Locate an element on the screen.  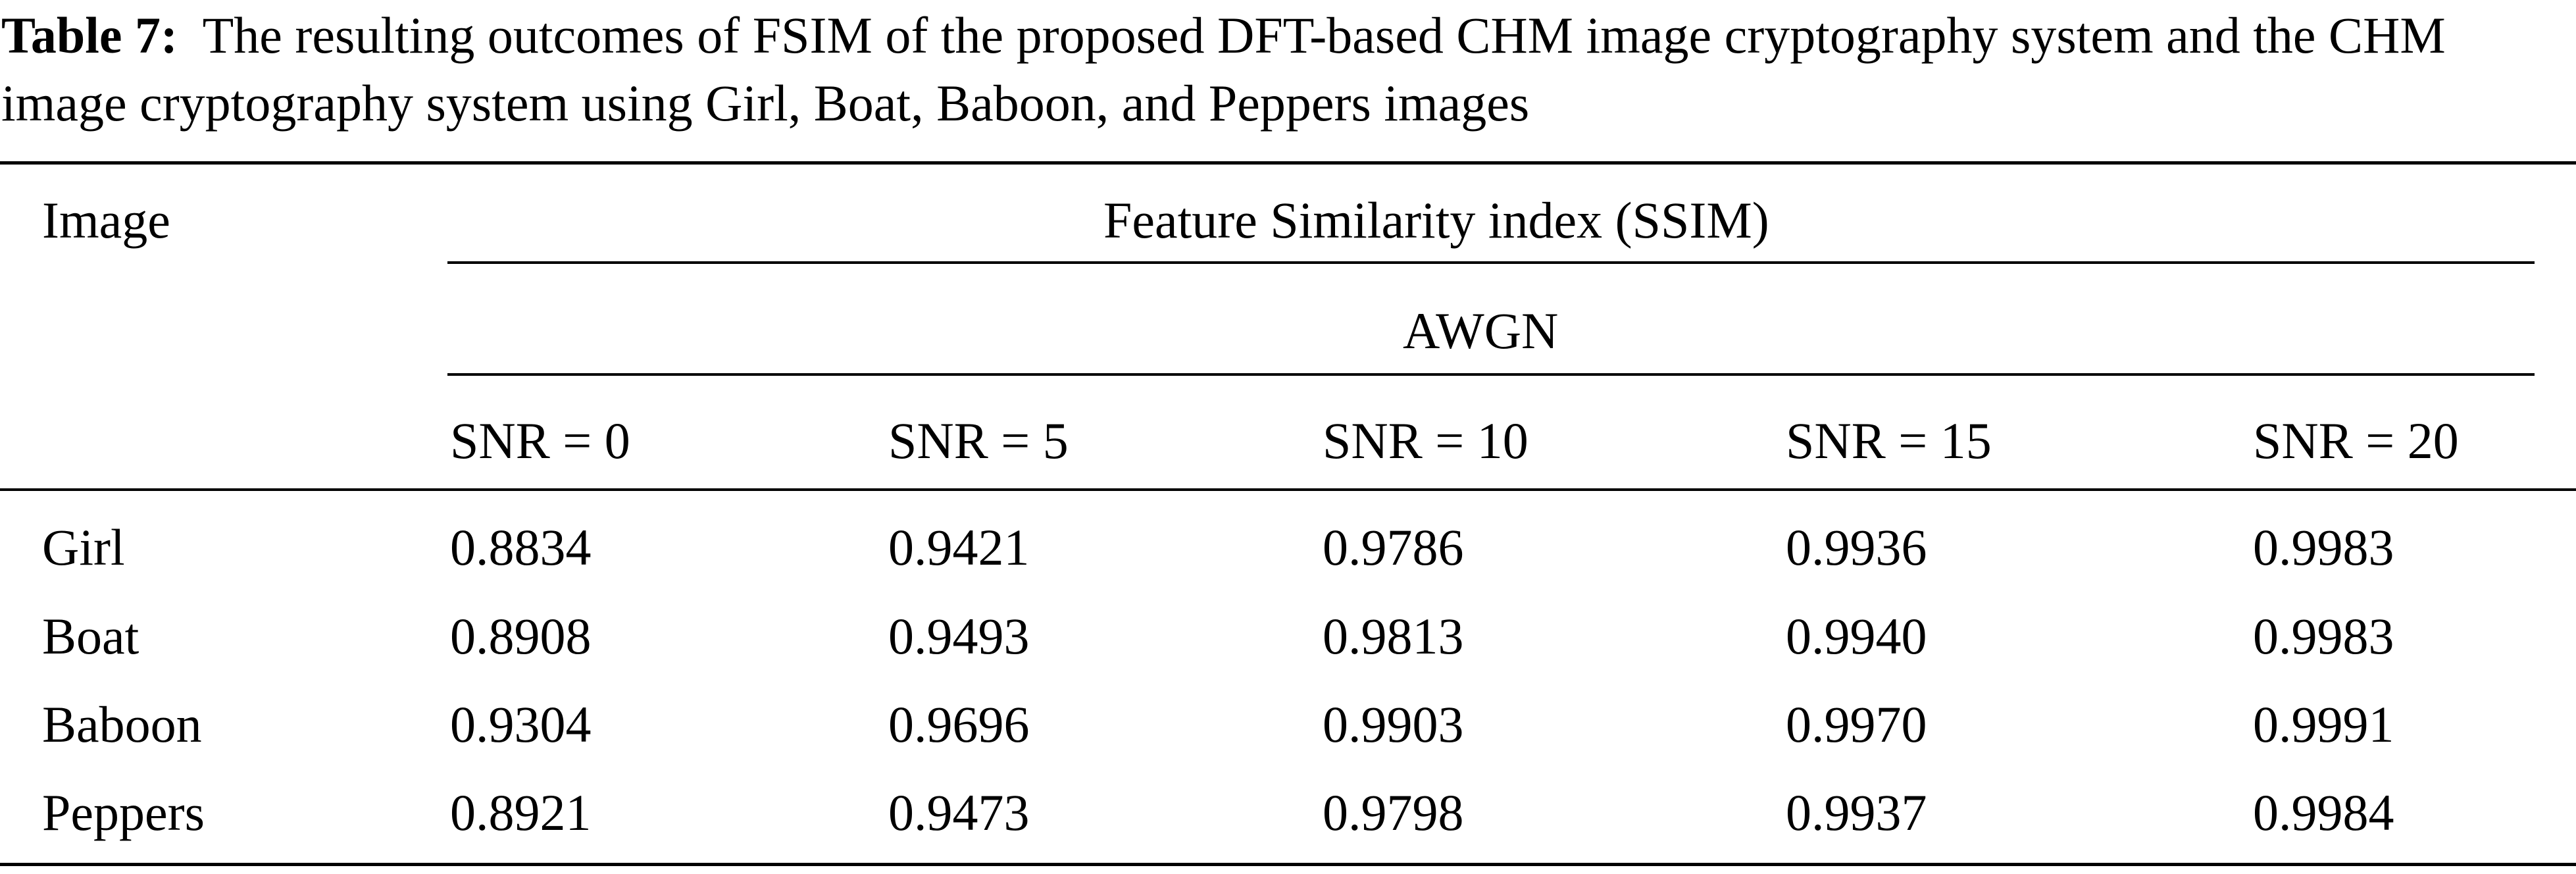
table-cell: 0.9813 is located at coordinates (1394, 636).